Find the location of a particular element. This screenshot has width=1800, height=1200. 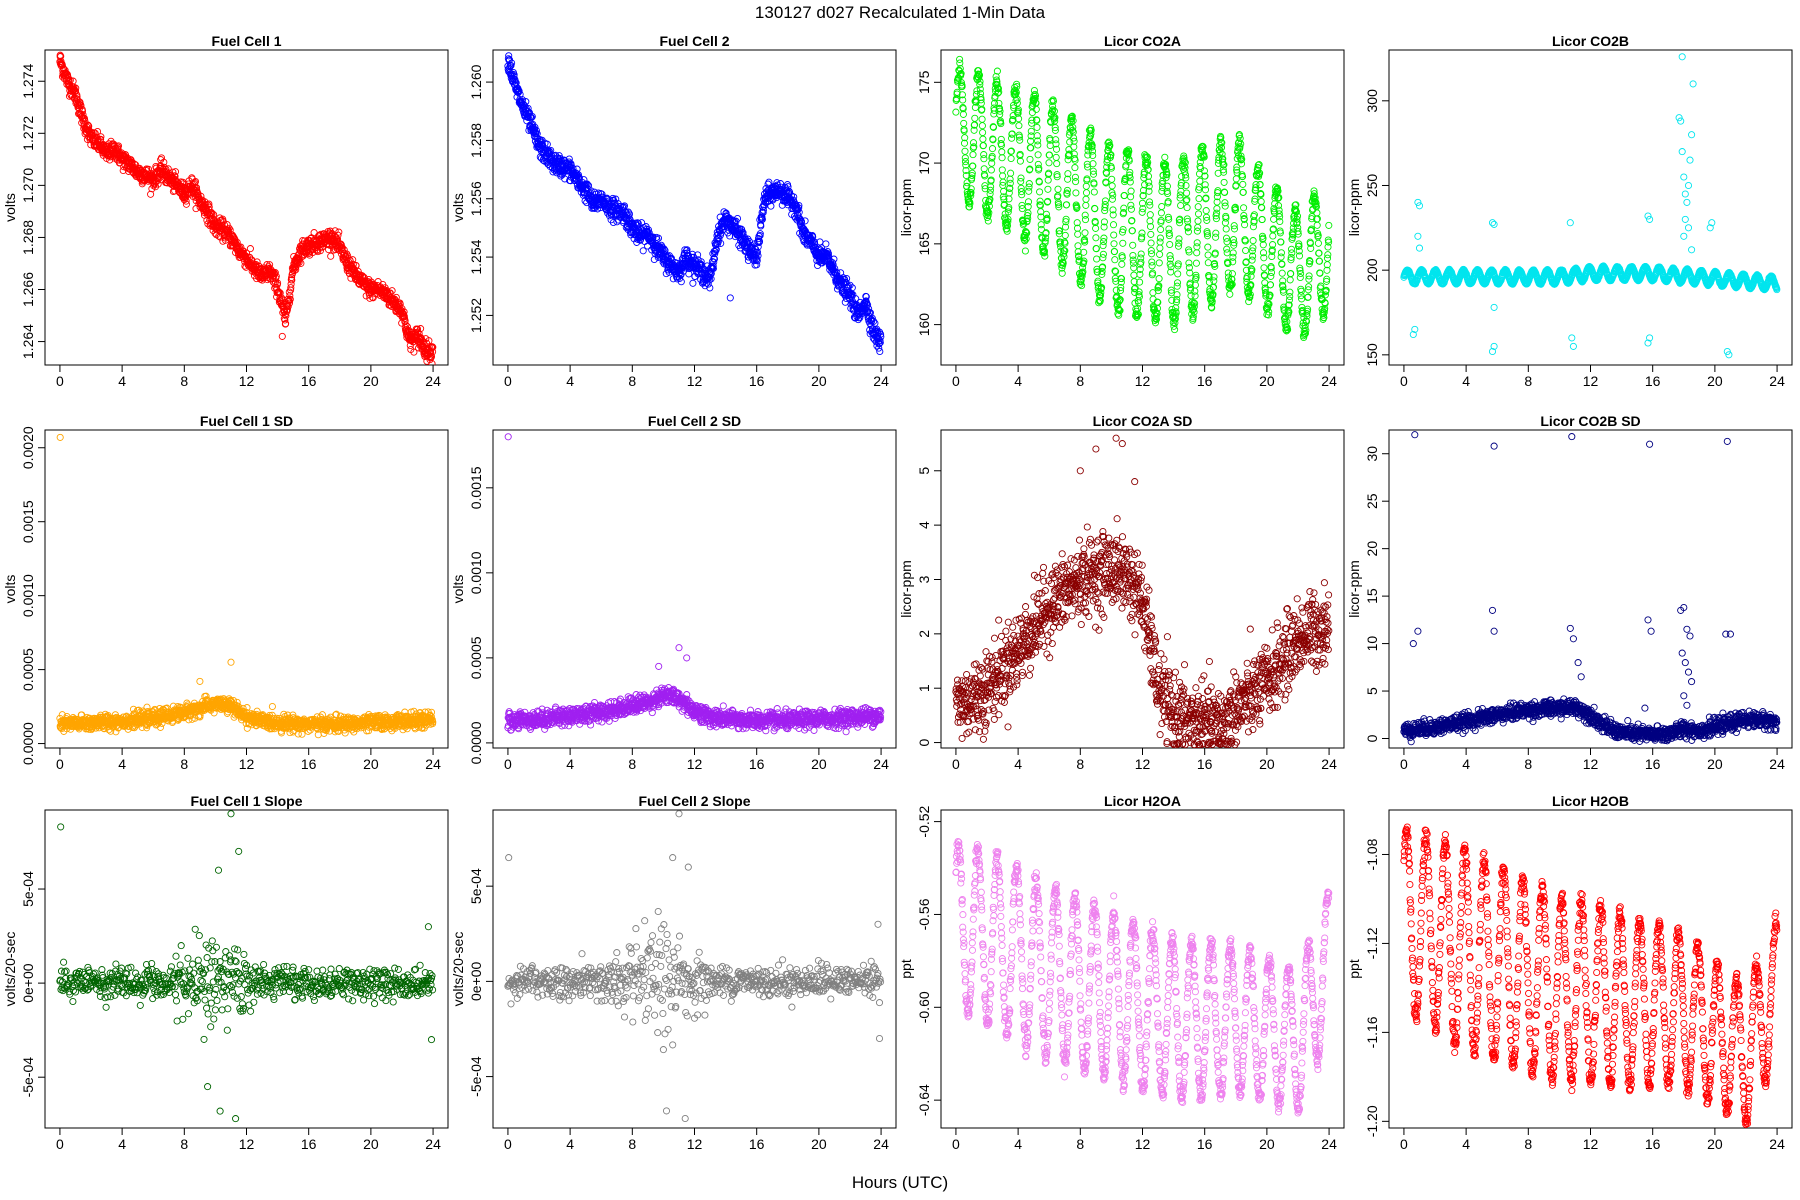

x-tick-label: 4 is located at coordinates (1466, 381).